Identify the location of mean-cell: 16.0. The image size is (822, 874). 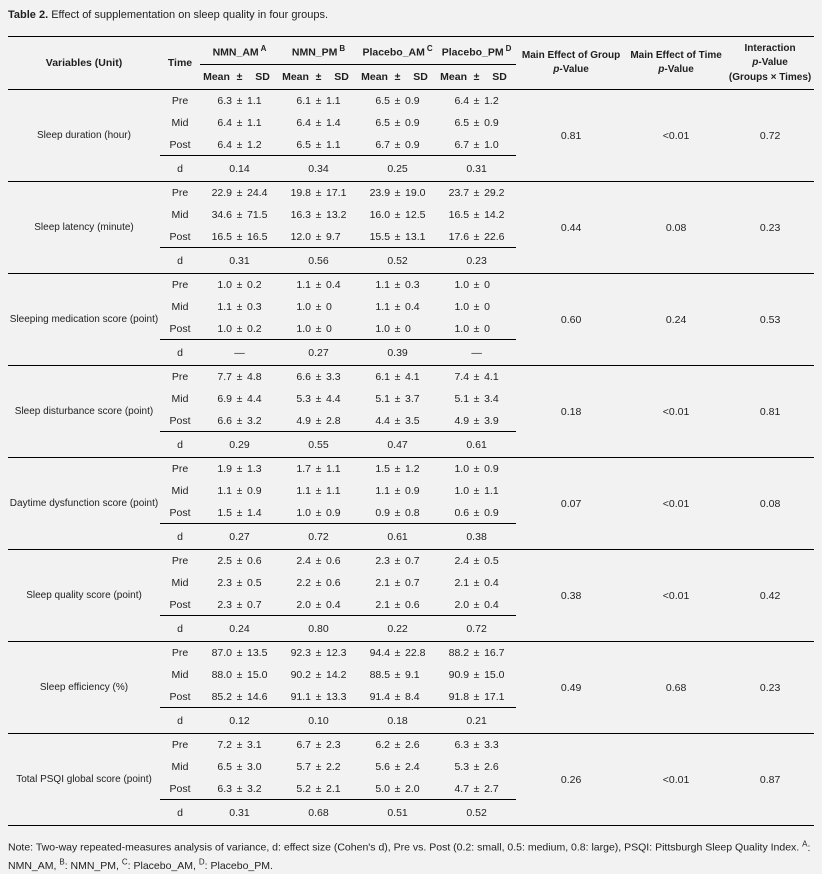
(380, 214).